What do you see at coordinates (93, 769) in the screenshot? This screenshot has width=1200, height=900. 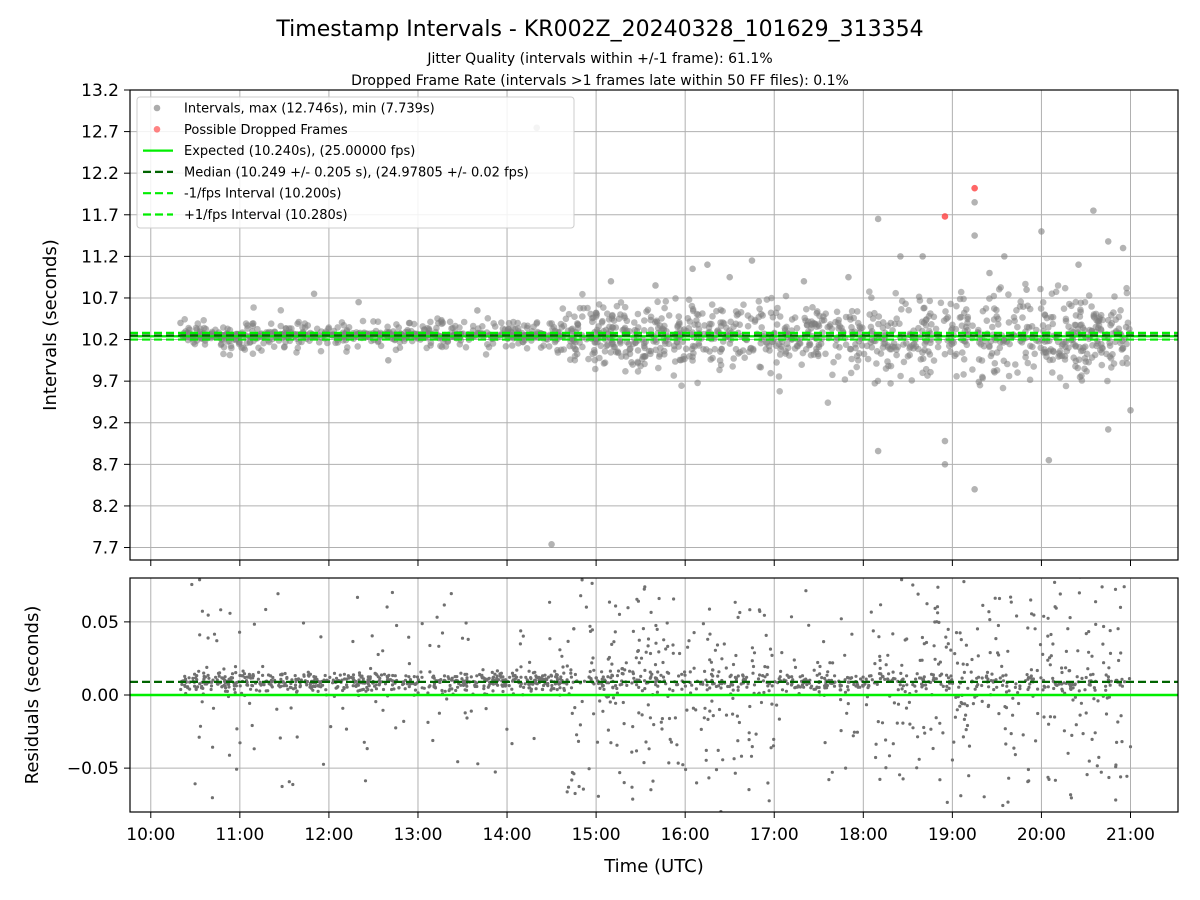 I see `bottom-ytick-label-0: −0.05` at bounding box center [93, 769].